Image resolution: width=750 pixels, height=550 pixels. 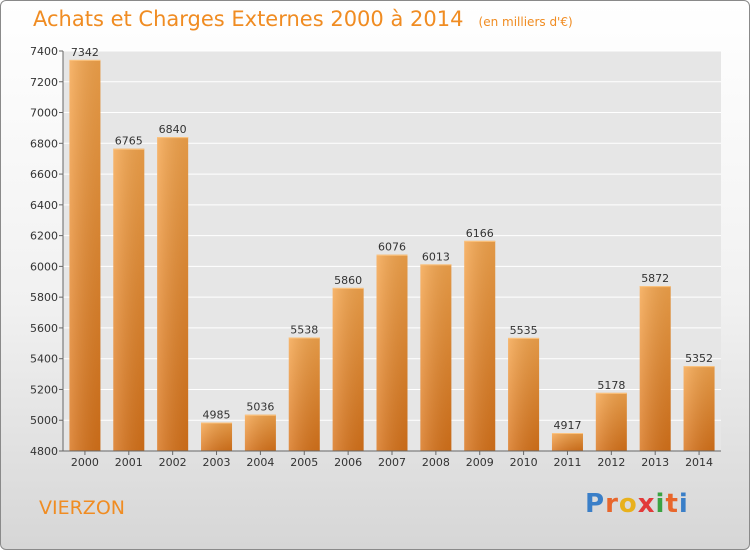 I want to click on data-label: 5860, so click(x=348, y=280).